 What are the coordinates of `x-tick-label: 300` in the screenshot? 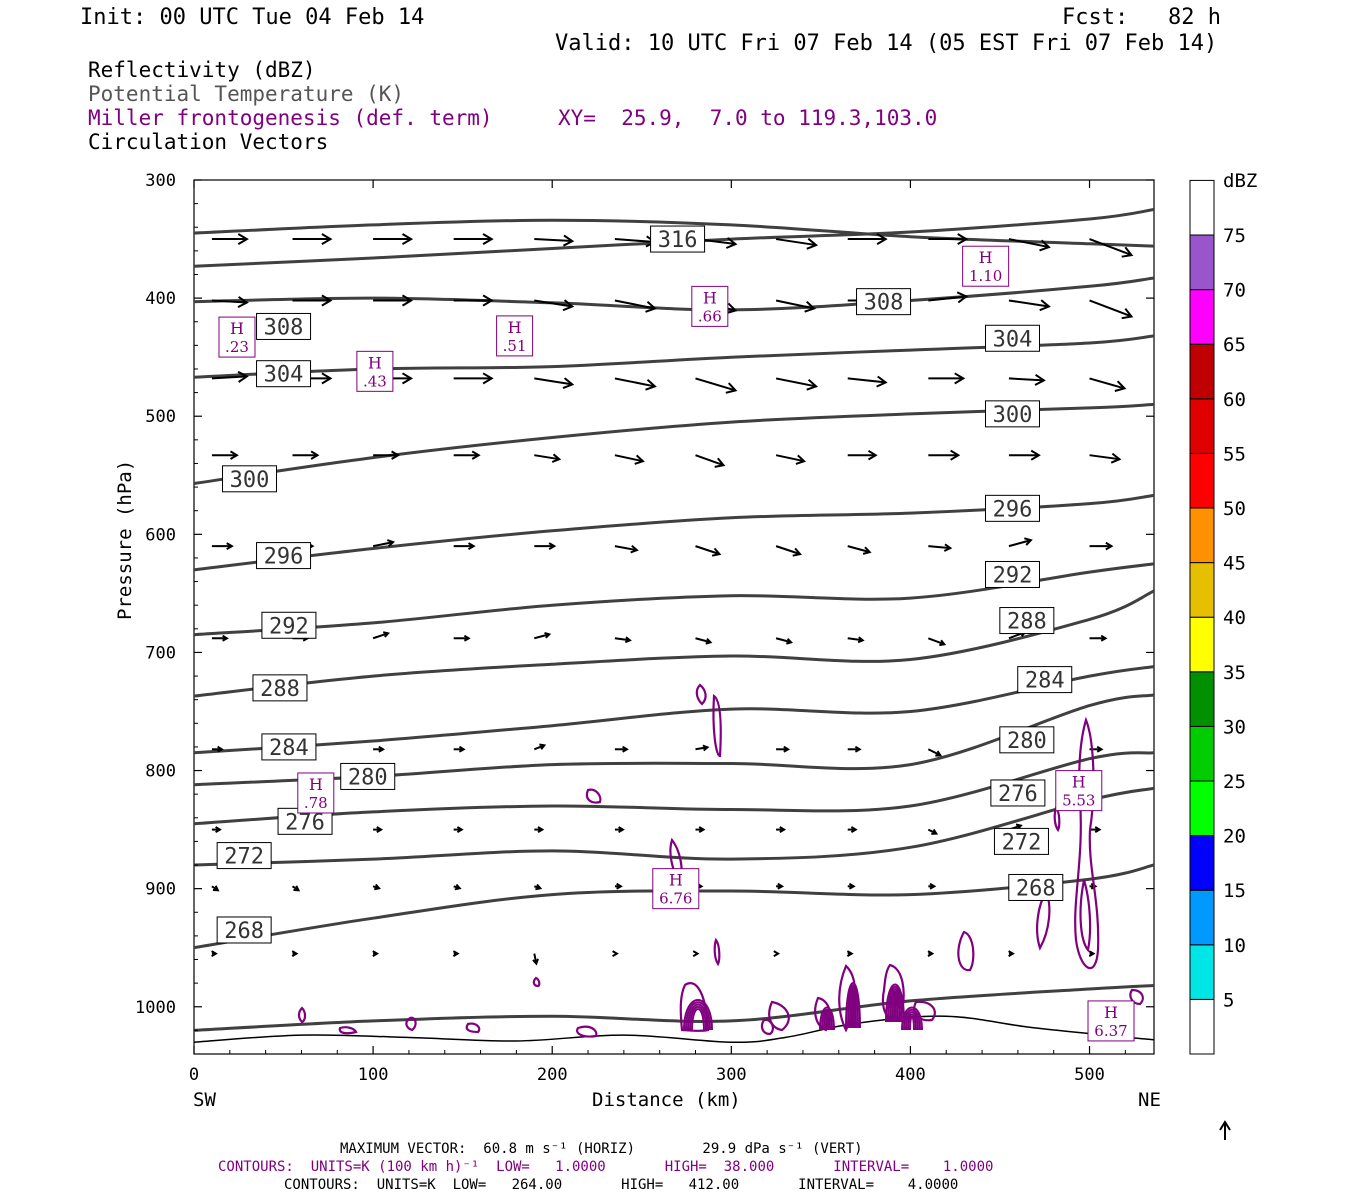 It's located at (731, 1075).